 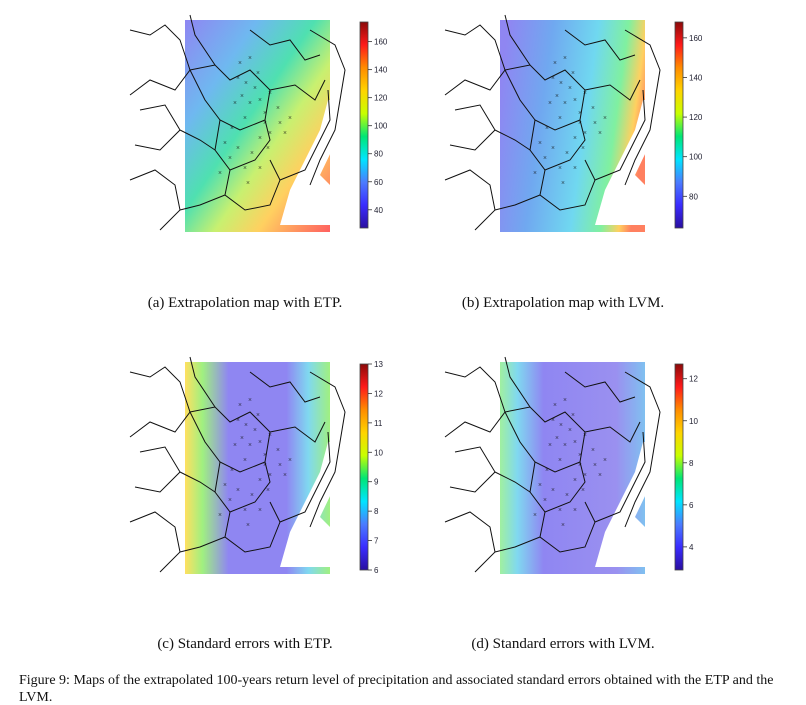 I want to click on subcaption-a: (a) Extrapolation map with ETP., so click(x=245, y=303).